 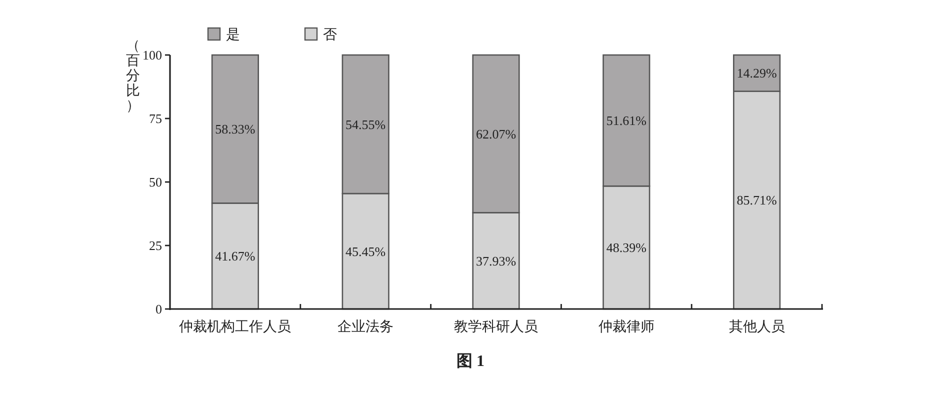 What do you see at coordinates (233, 35) in the screenshot?
I see `legend-label: 是` at bounding box center [233, 35].